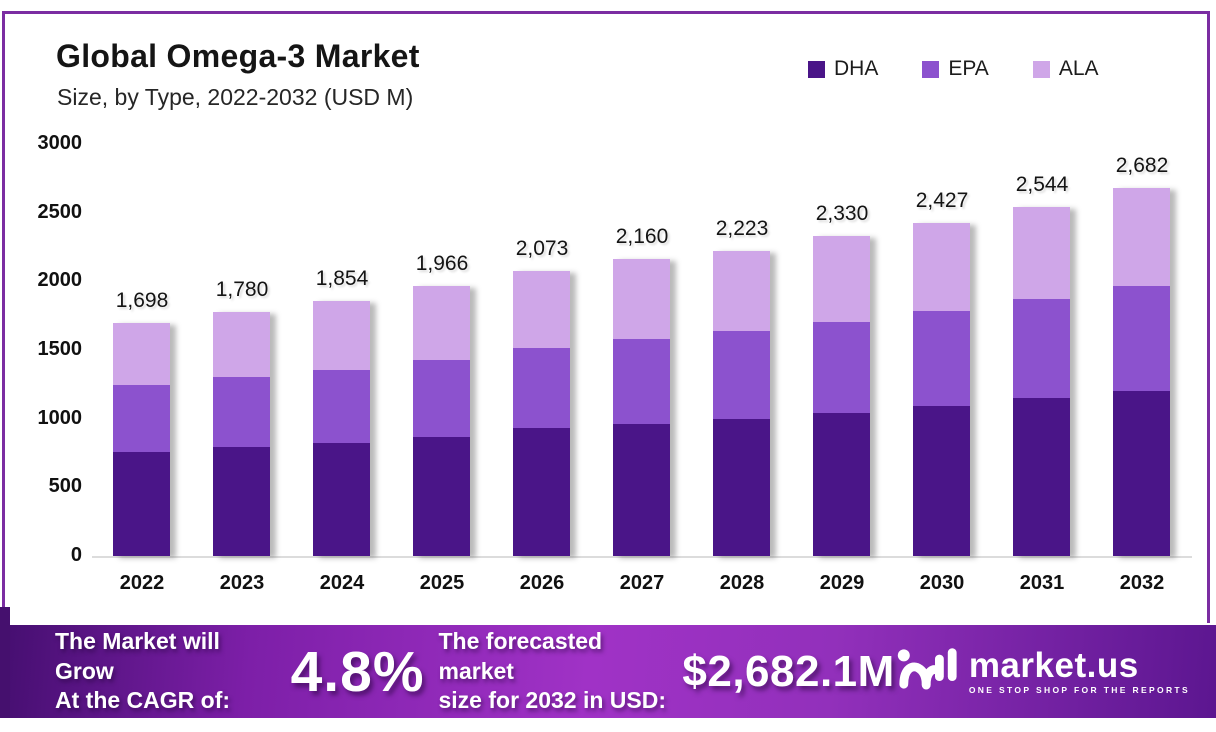  What do you see at coordinates (520, 656) in the screenshot?
I see `forecast-label-line1: The forecasted market` at bounding box center [520, 656].